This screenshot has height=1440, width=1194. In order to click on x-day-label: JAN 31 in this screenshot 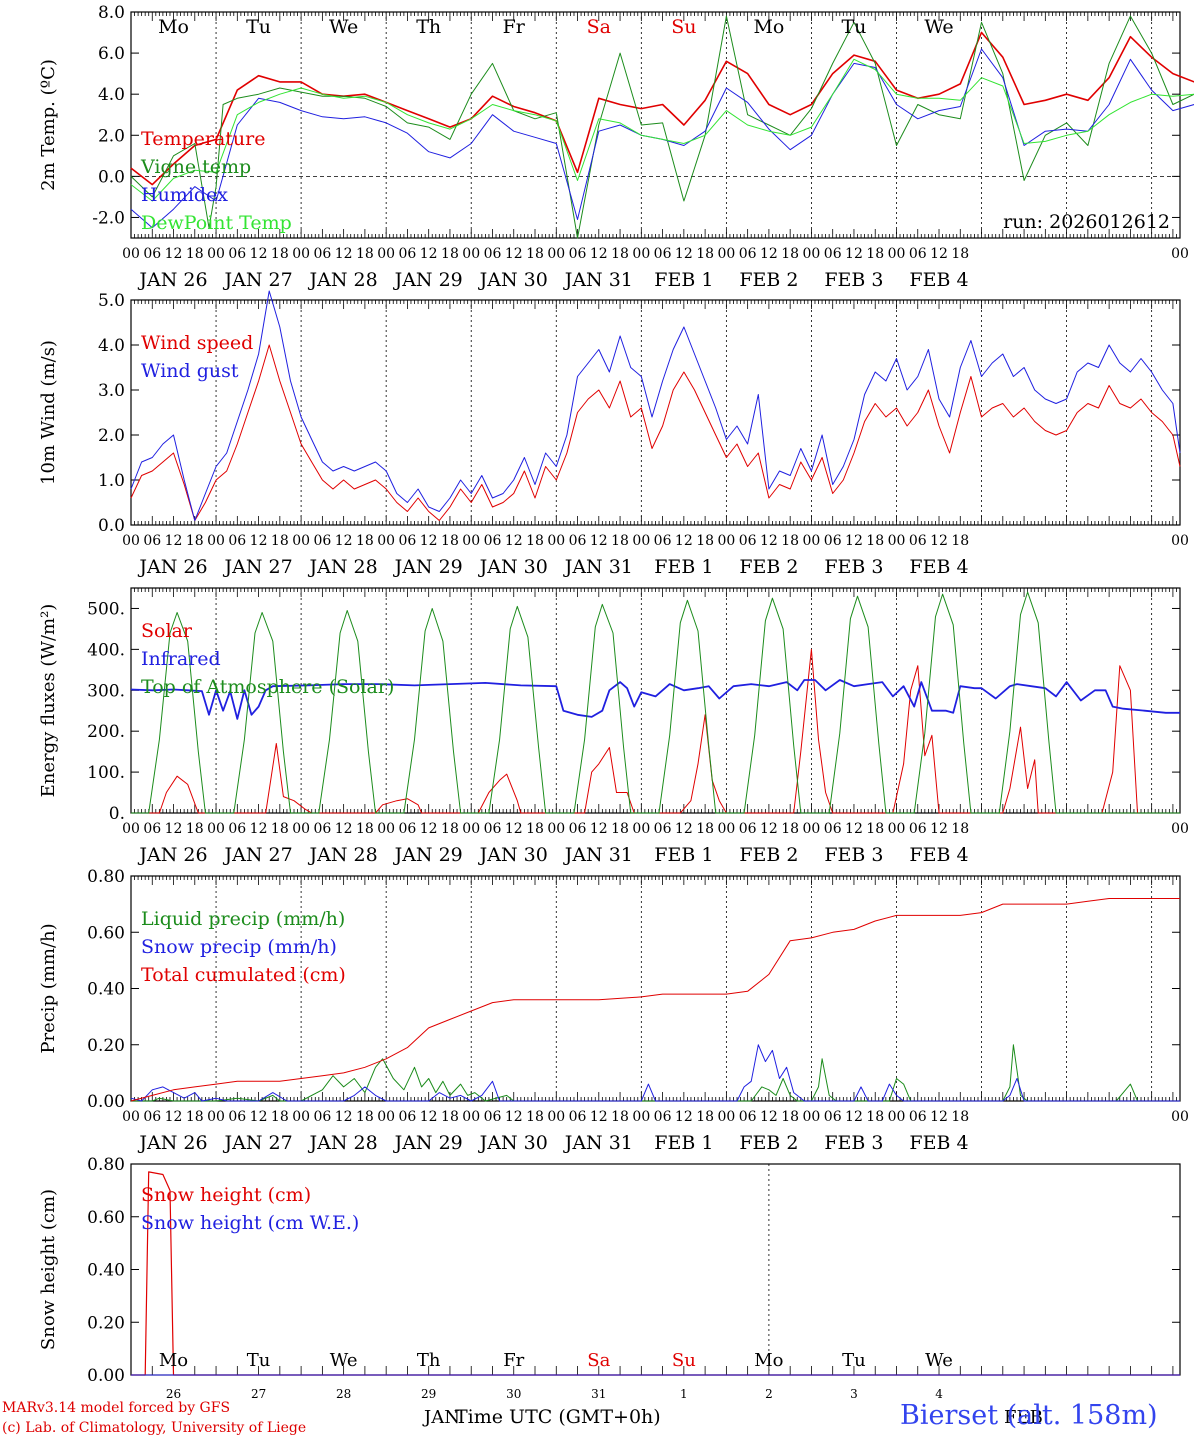, I will do `click(598, 1143)`.